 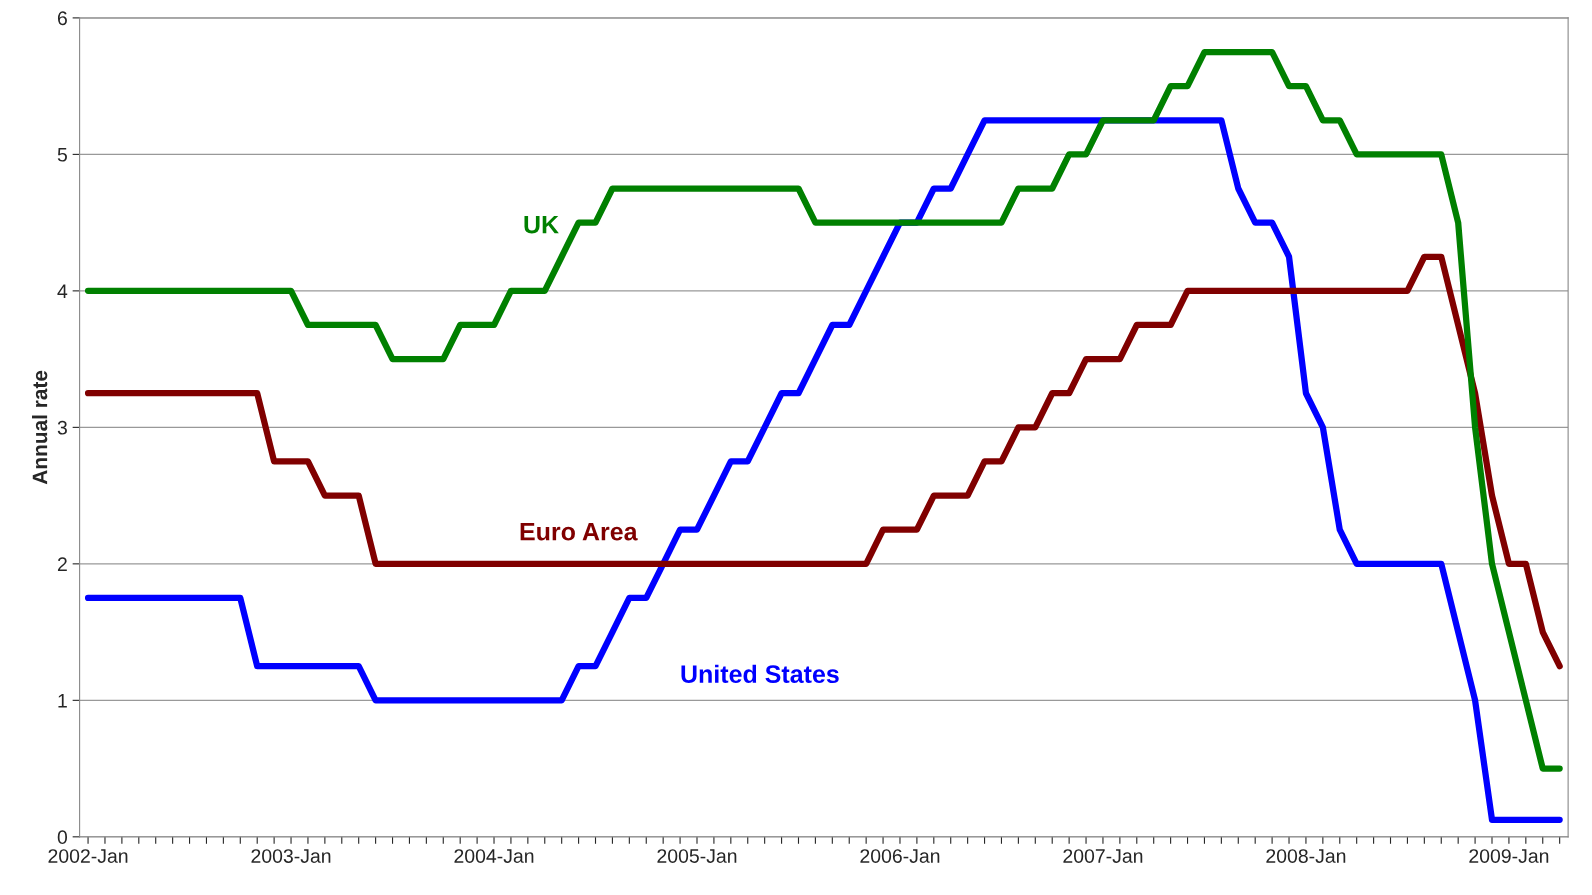 What do you see at coordinates (579, 532) in the screenshot?
I see `series-label: Euro Area` at bounding box center [579, 532].